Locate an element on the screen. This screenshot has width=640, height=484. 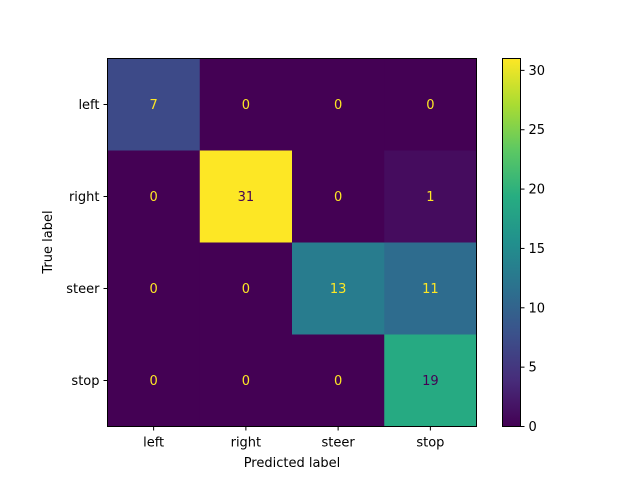
x-axis: left right steer stop is located at coordinates (293, 438).